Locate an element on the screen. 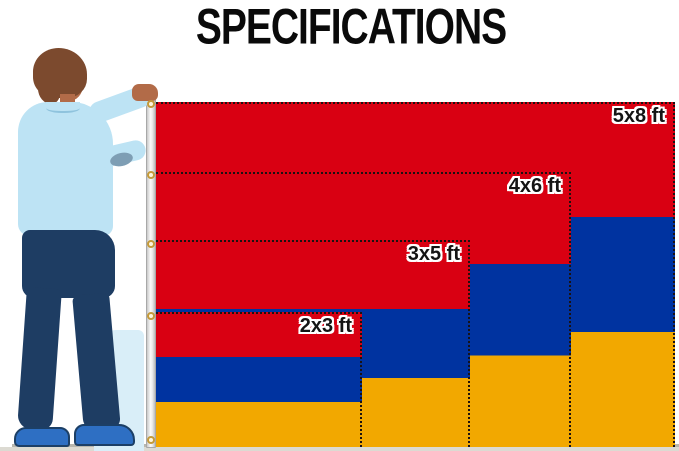  person-hips is located at coordinates (68, 264).